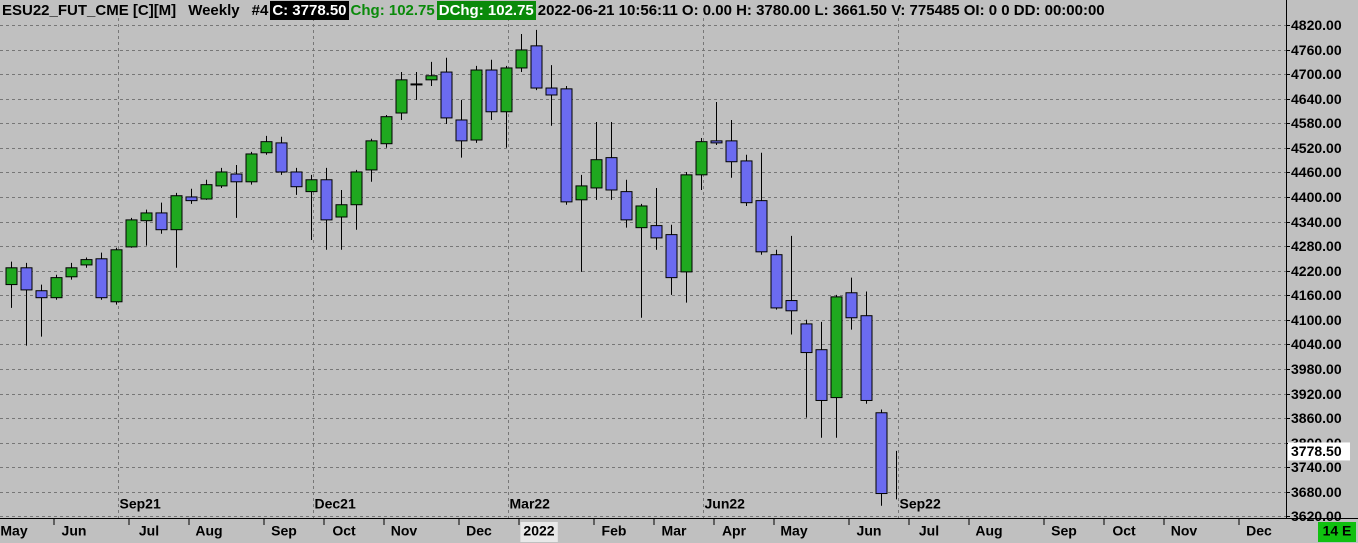 The width and height of the screenshot is (1358, 543). I want to click on quarter-label: Jun22, so click(725, 504).